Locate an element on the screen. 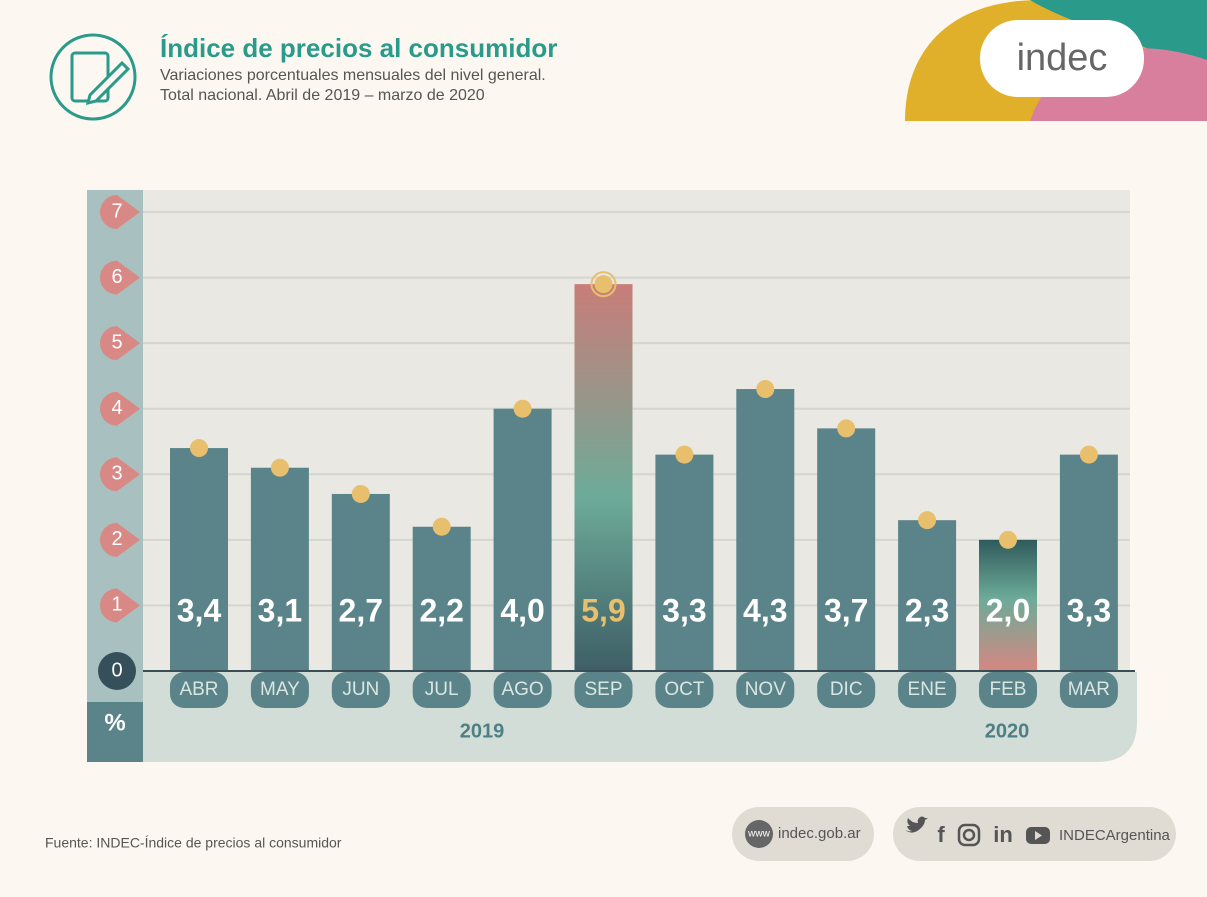 The width and height of the screenshot is (1207, 897). y-tick-label: 5 is located at coordinates (116, 342).